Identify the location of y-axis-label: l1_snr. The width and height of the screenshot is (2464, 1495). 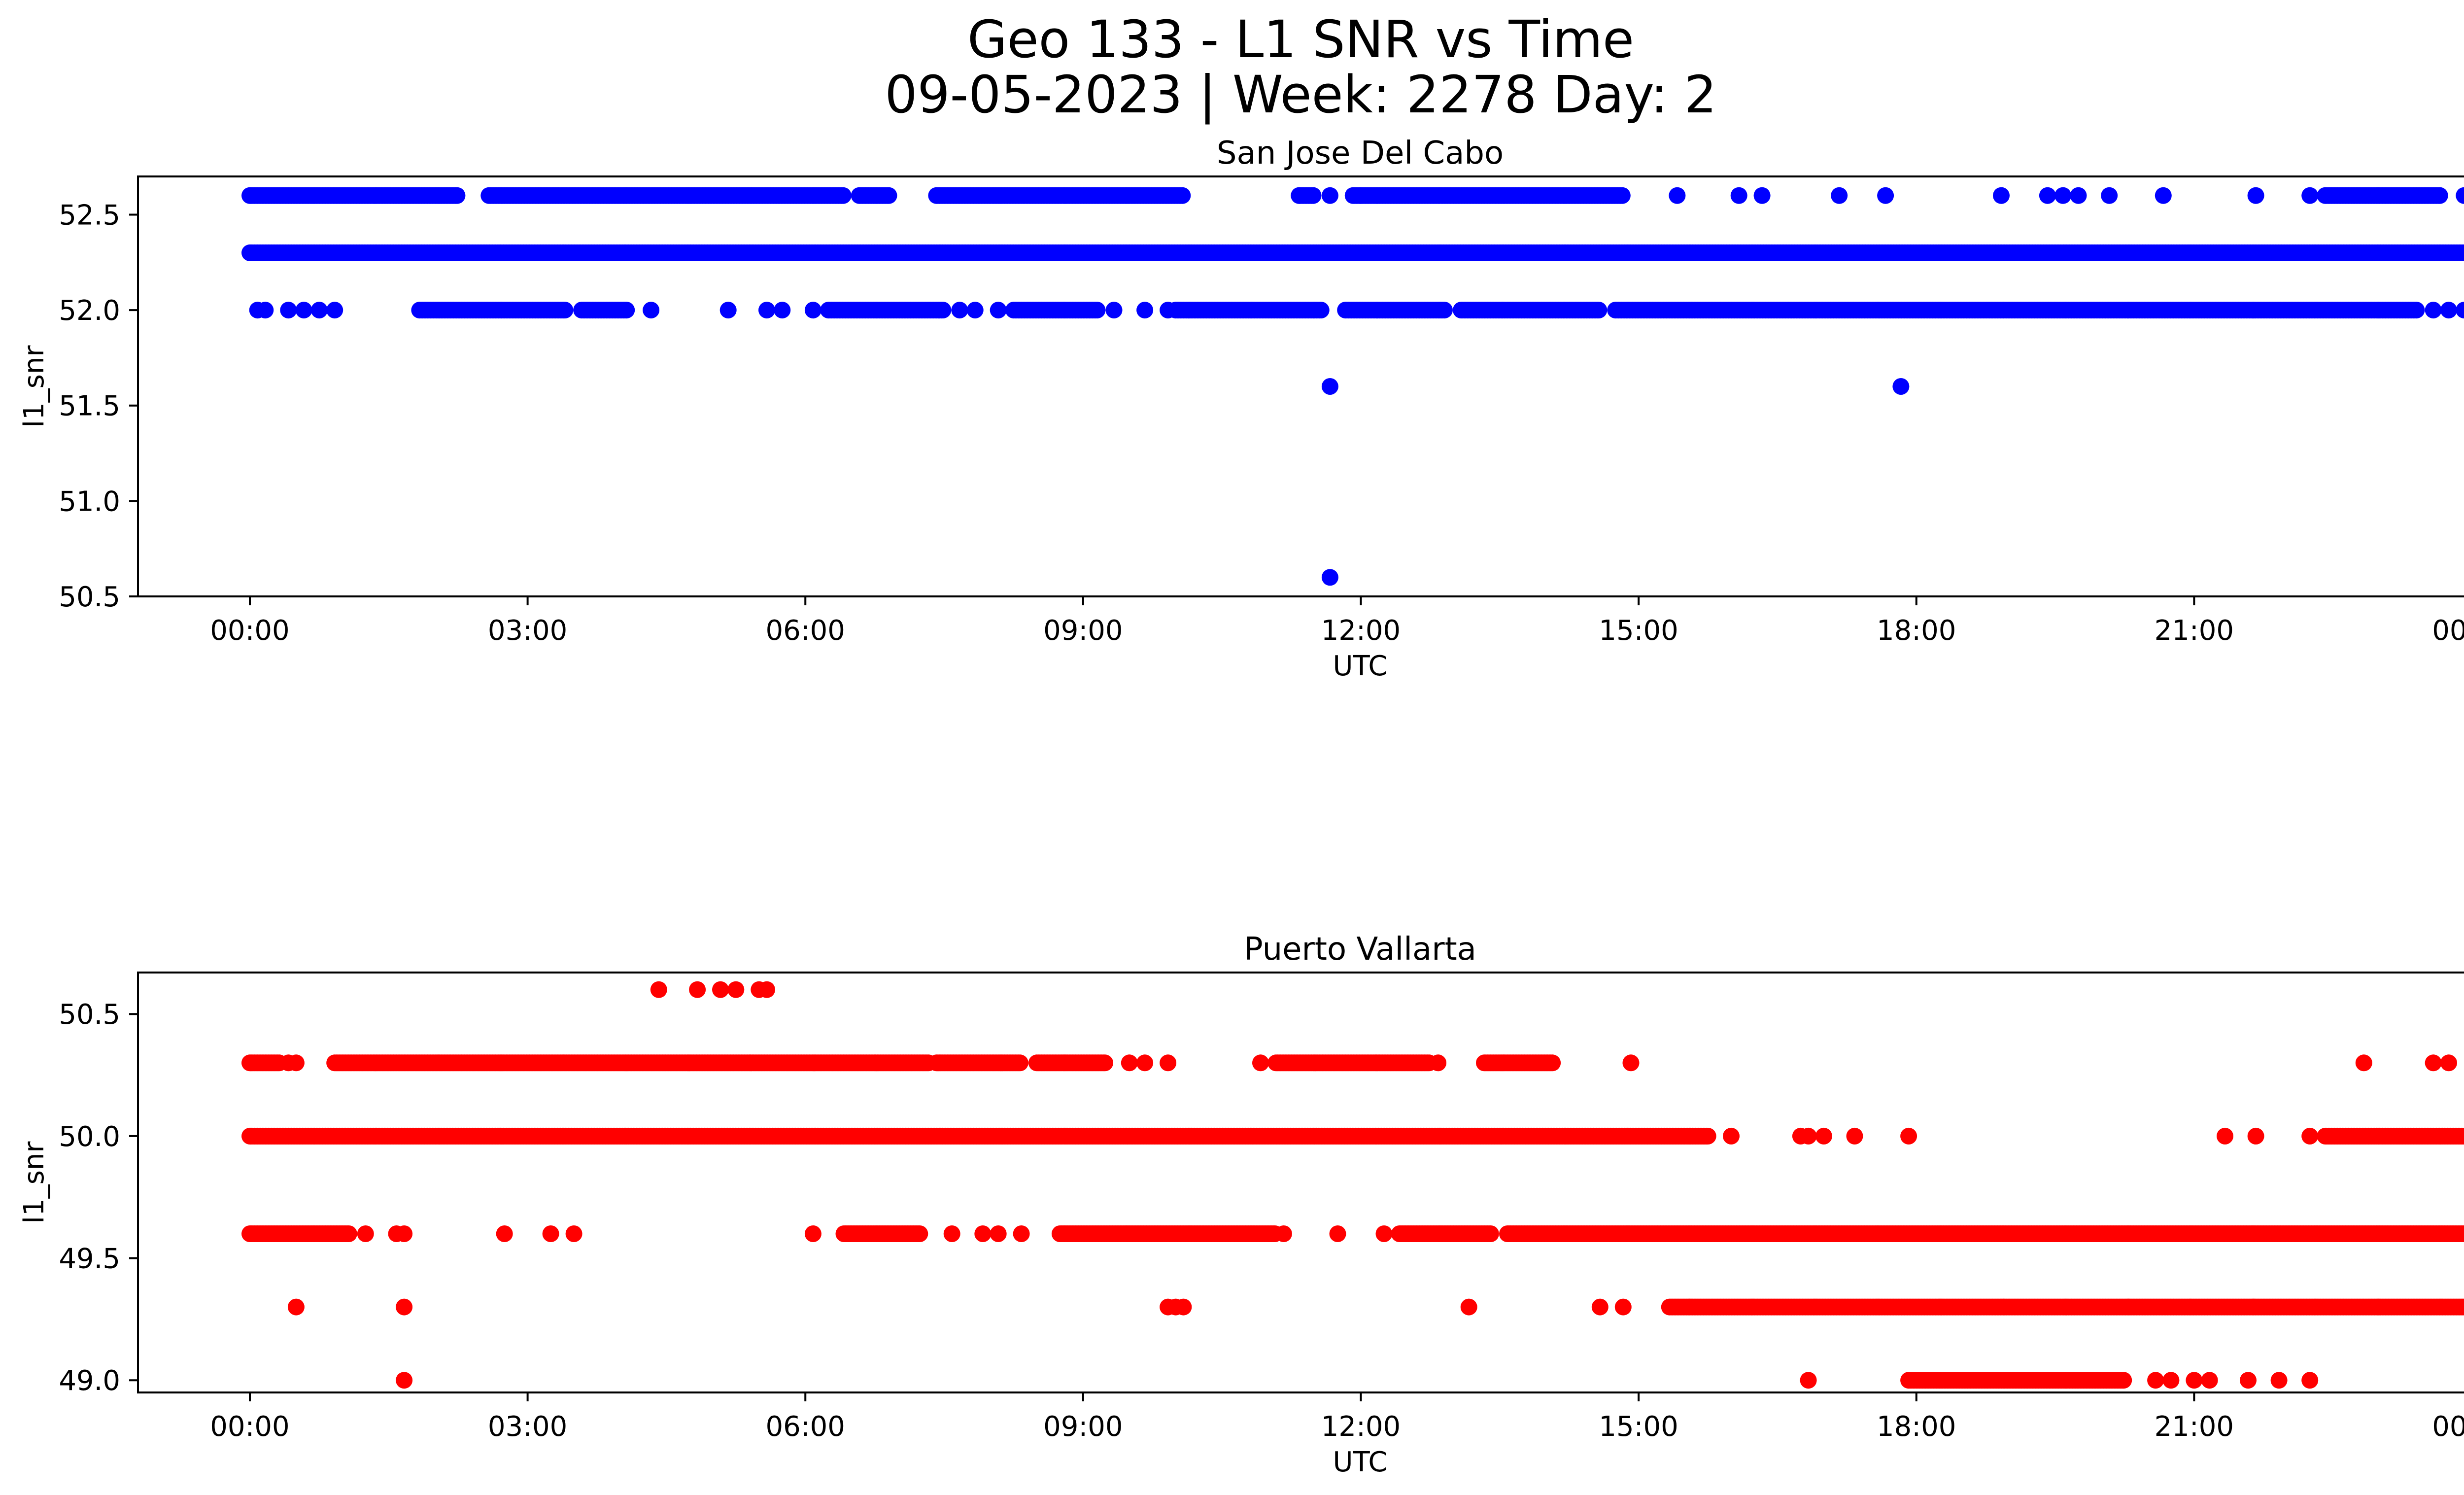
(34, 386).